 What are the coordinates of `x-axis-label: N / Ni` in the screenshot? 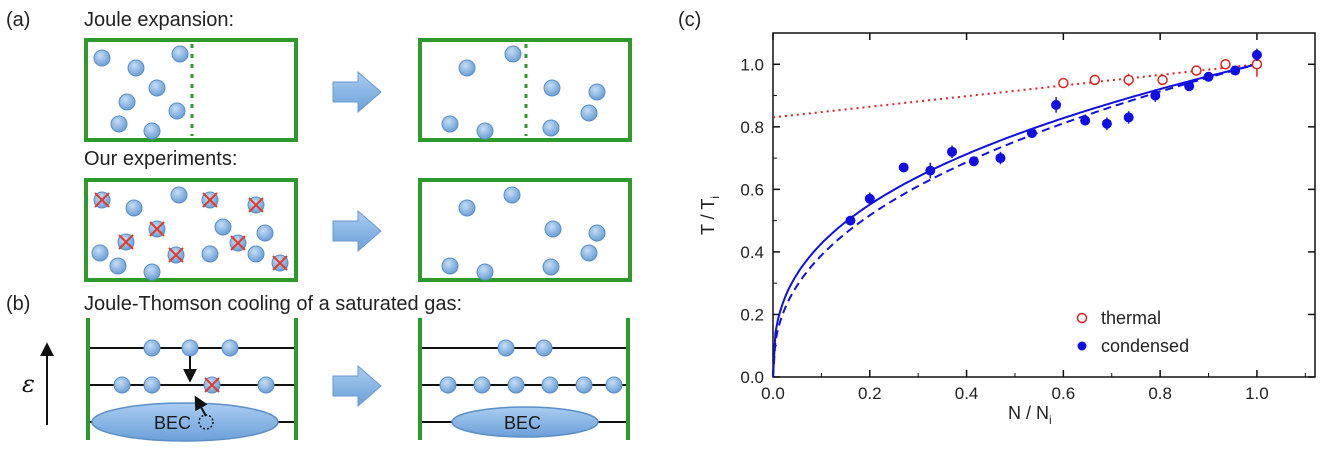 It's located at (1030, 415).